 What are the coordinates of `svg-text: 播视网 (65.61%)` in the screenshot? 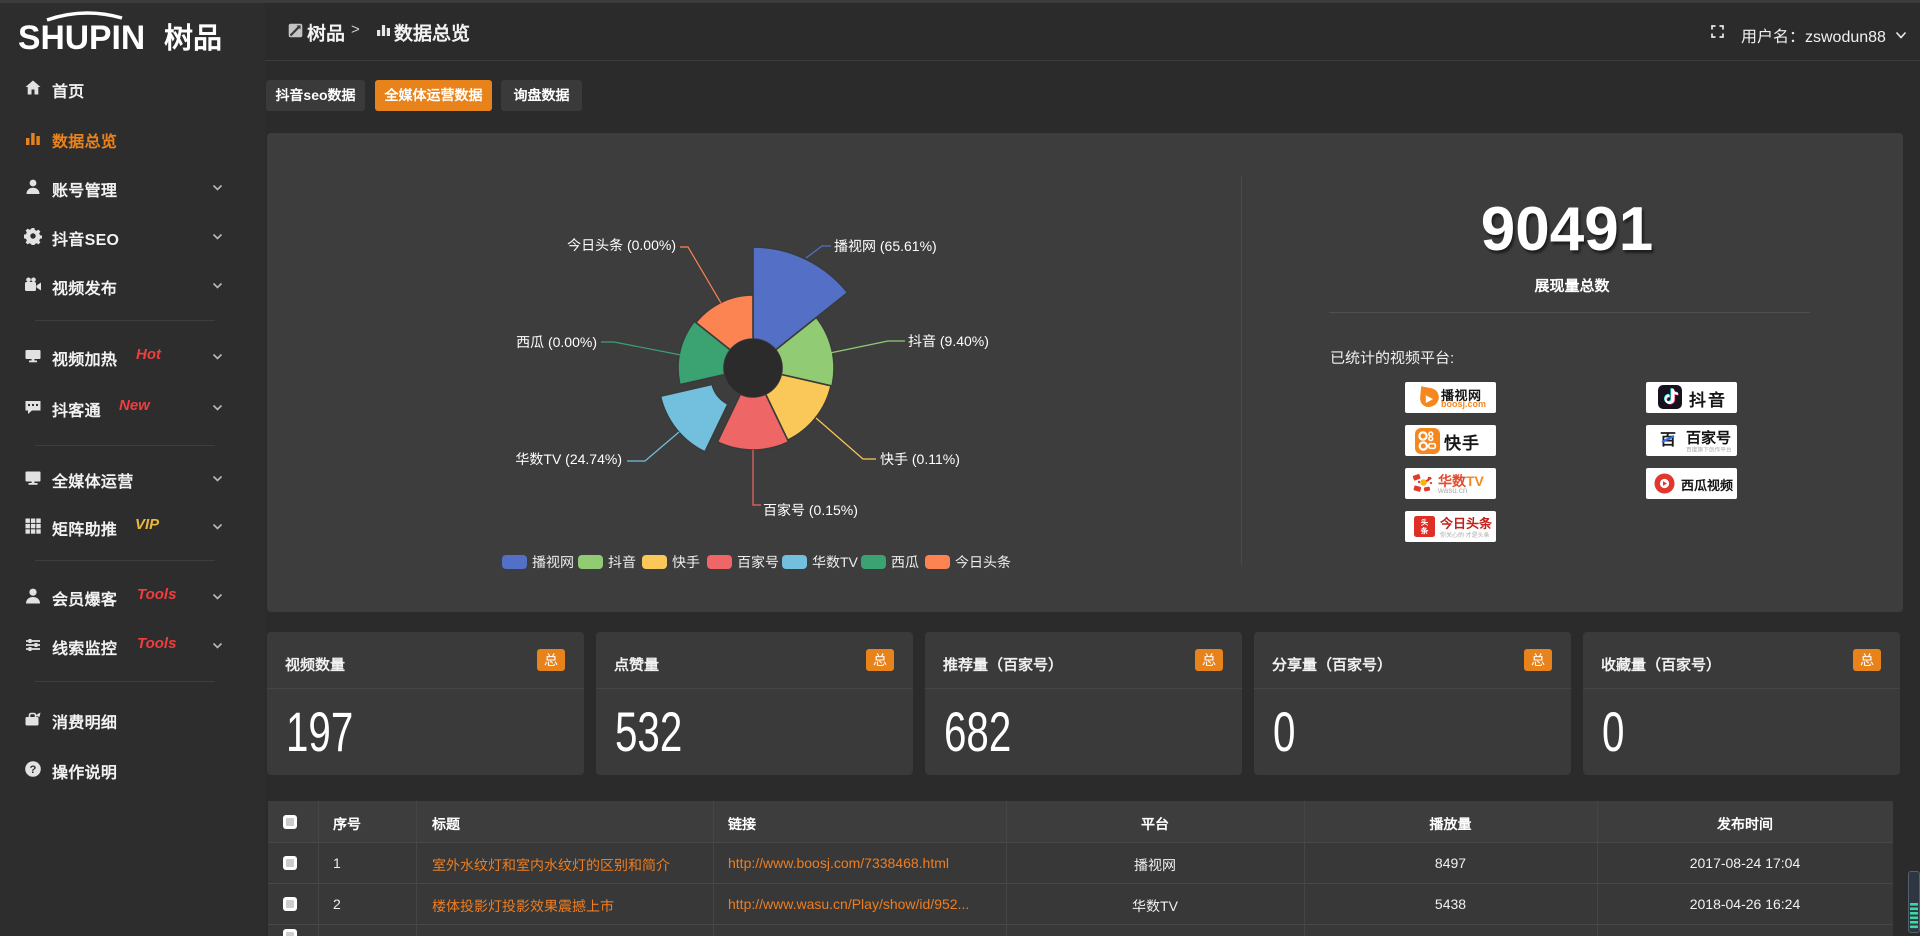 It's located at (885, 246).